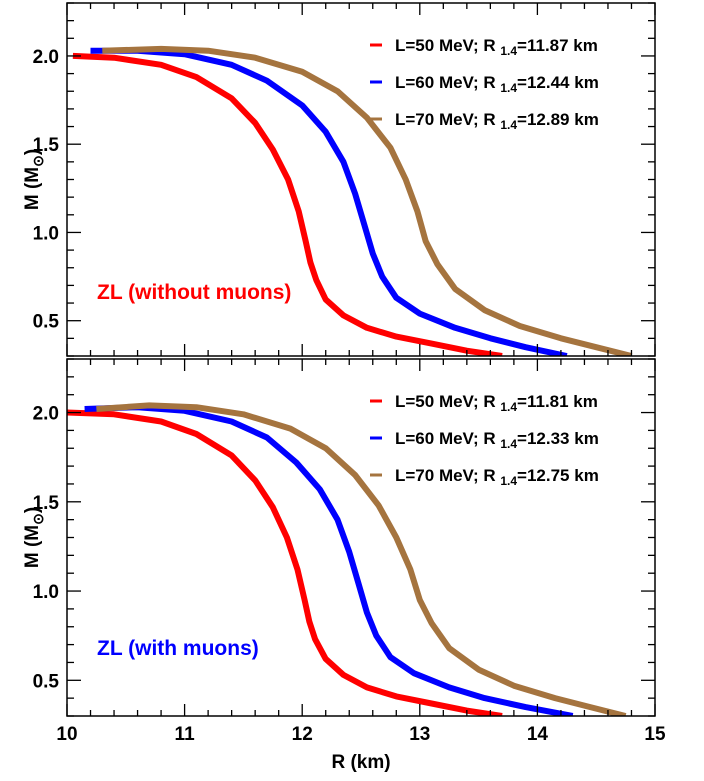  I want to click on panel-annotation: ZL (without muons), so click(194, 292).